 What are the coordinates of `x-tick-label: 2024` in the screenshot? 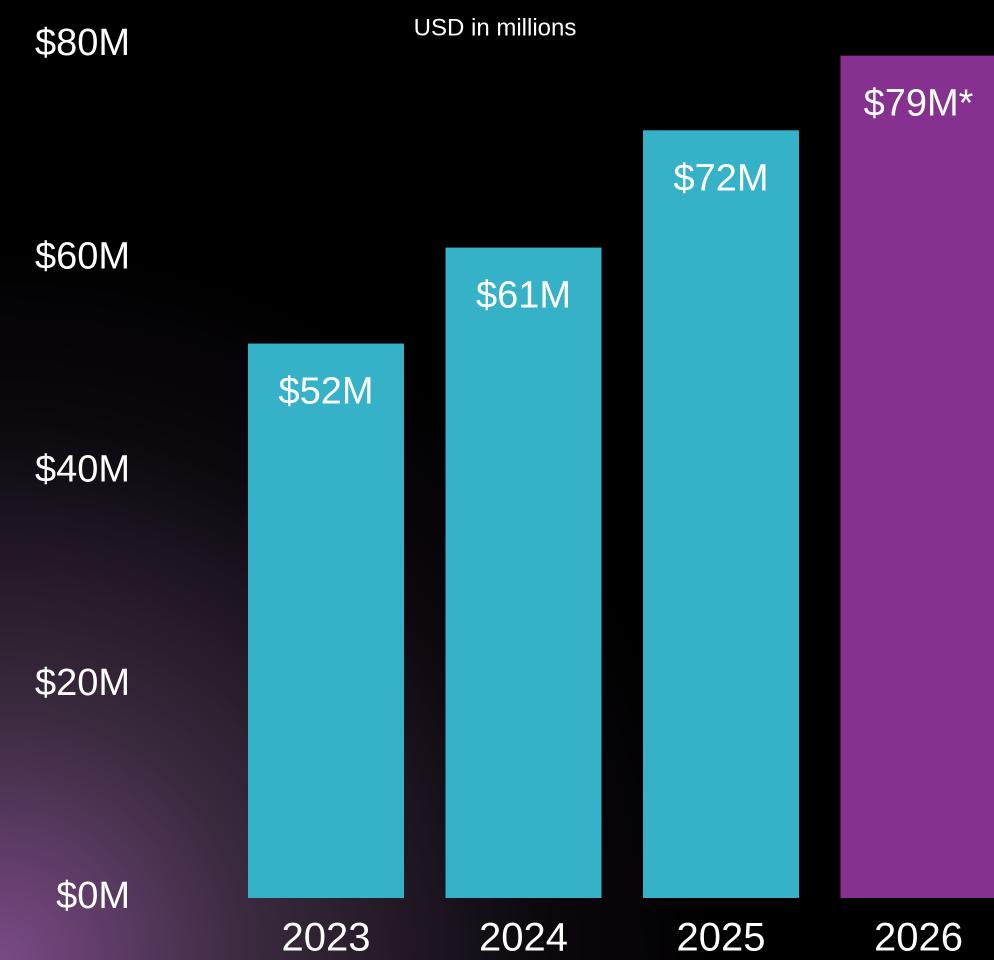 It's located at (523, 938).